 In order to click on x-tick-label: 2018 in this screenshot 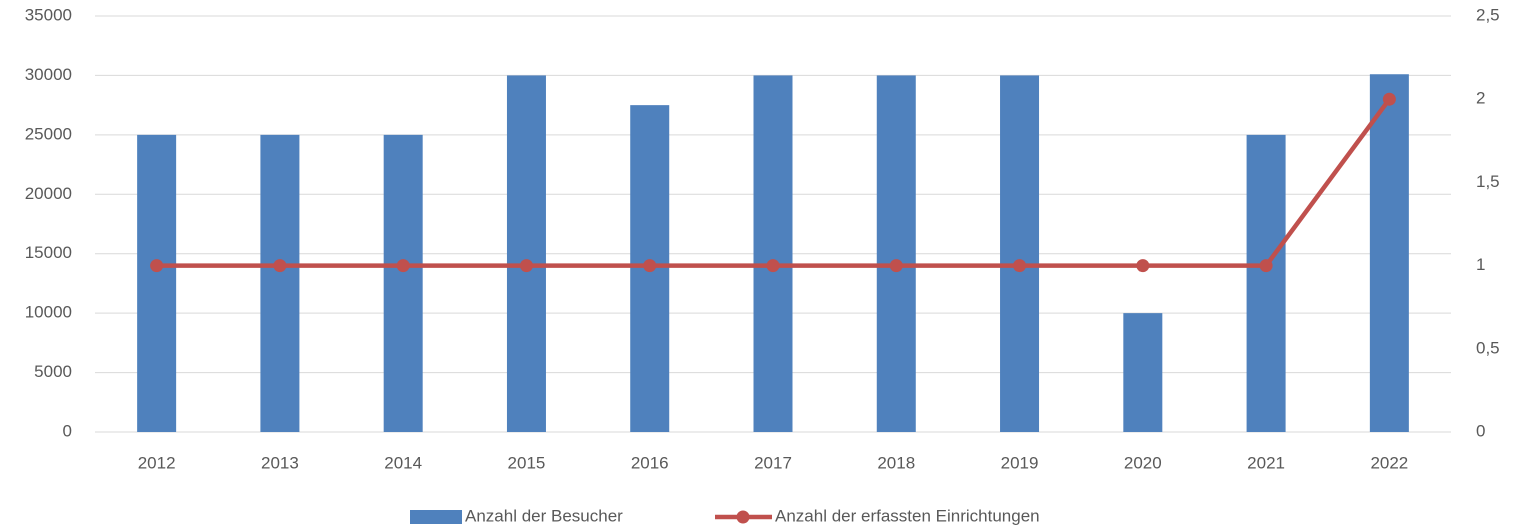, I will do `click(896, 462)`.